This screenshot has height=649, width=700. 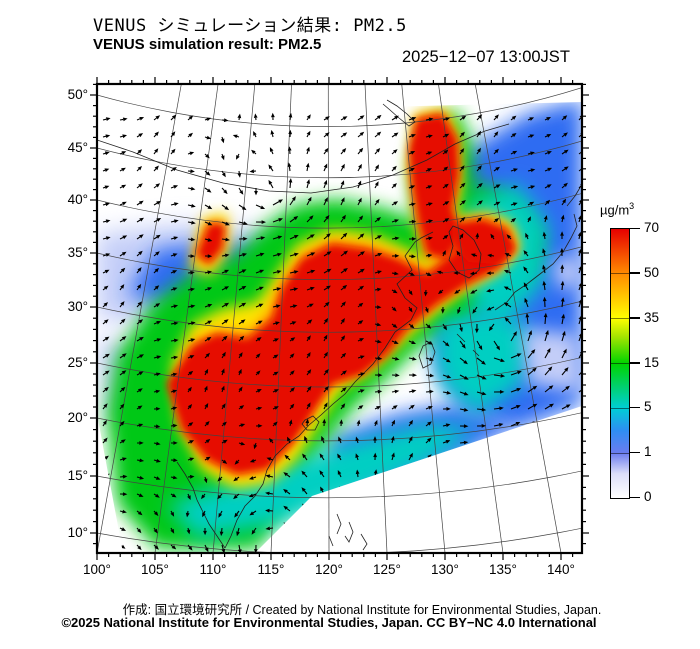 I want to click on lat-tick-label: 10°, so click(x=77, y=532).